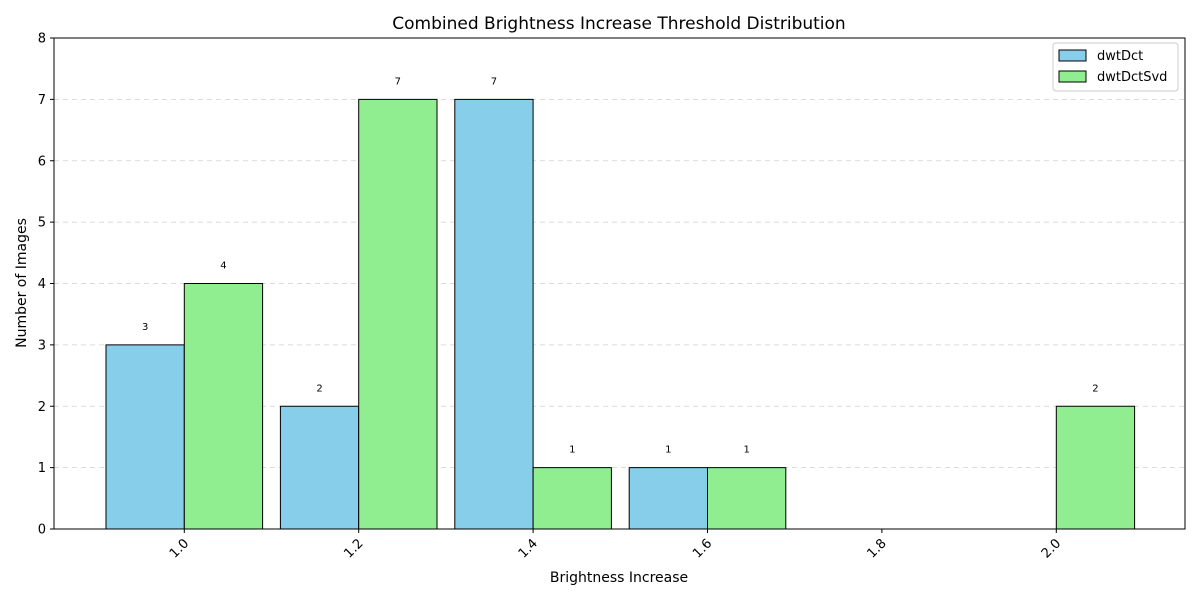 The width and height of the screenshot is (1200, 600). What do you see at coordinates (1115, 67) in the screenshot?
I see `legend: dwtDct dwtDctSvd` at bounding box center [1115, 67].